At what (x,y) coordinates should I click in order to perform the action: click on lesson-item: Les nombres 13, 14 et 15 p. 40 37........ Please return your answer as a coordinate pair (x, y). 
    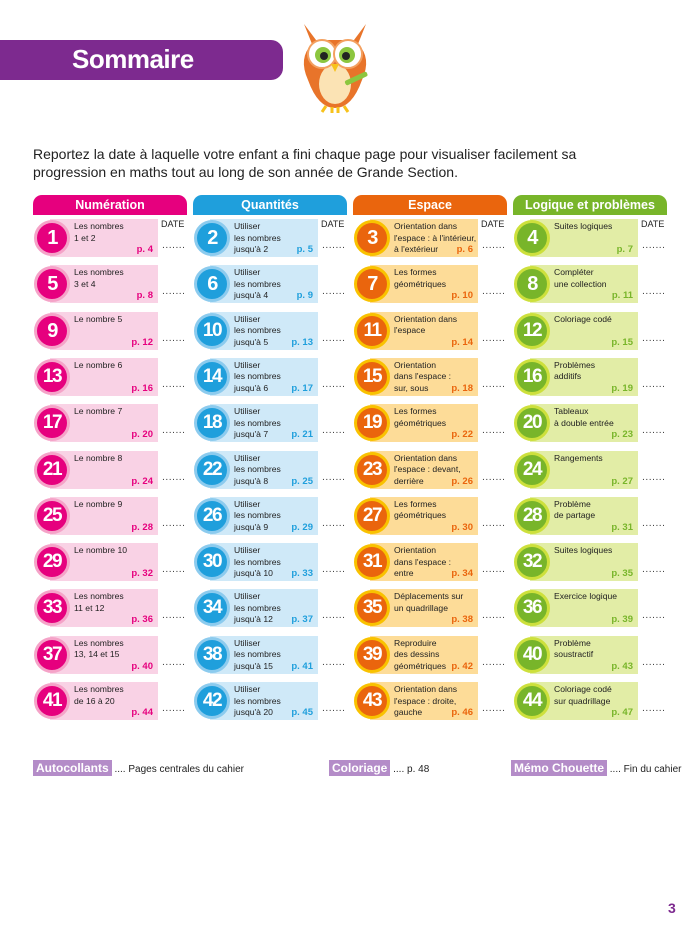
    Looking at the image, I should click on (111, 654).